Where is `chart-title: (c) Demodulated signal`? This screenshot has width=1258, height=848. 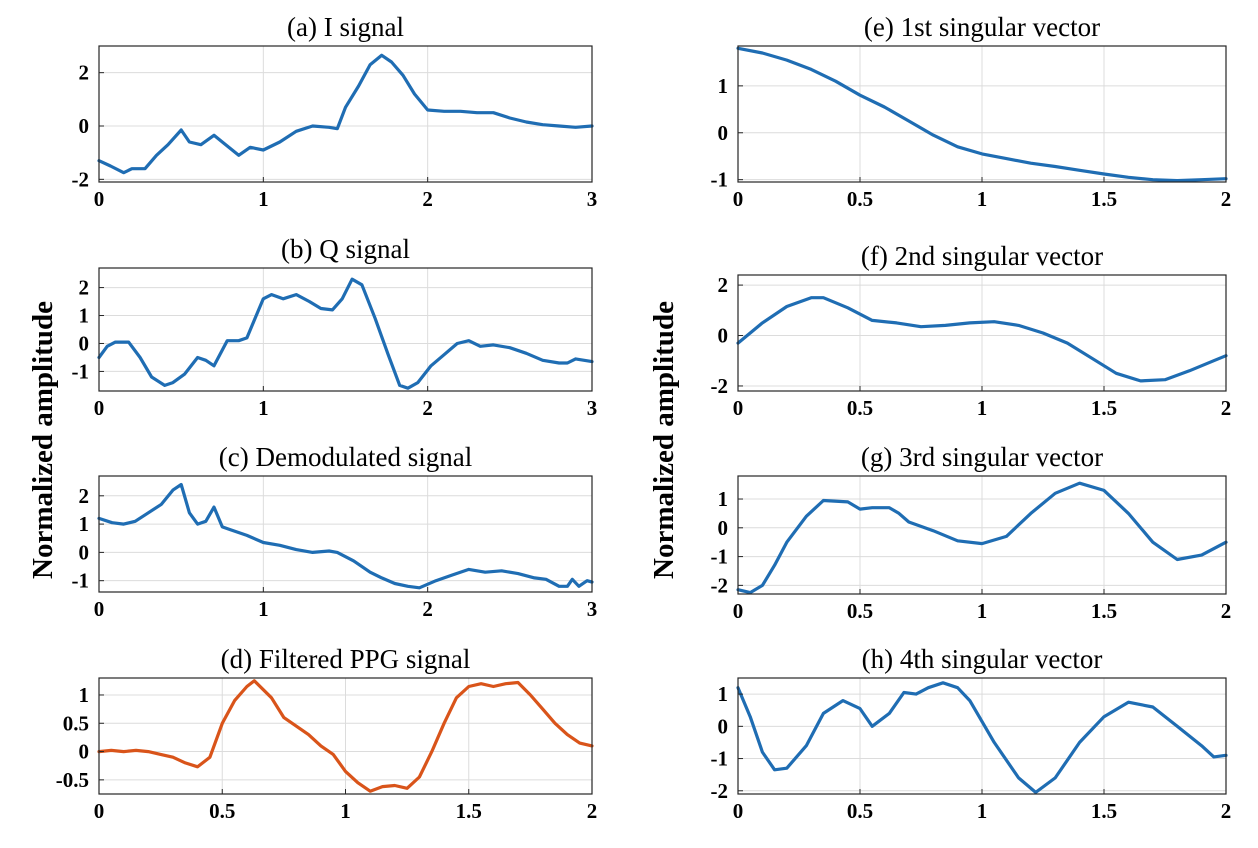 chart-title: (c) Demodulated signal is located at coordinates (345, 457).